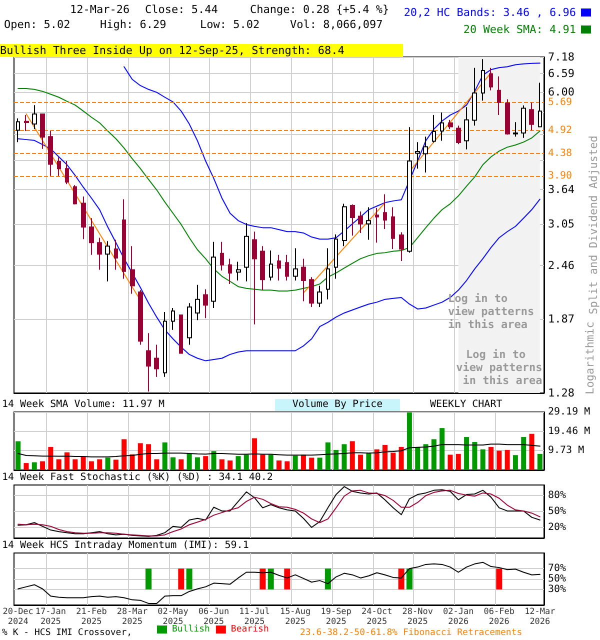  Describe the element at coordinates (590, 358) in the screenshot. I see `text: Logarithmic` at that location.